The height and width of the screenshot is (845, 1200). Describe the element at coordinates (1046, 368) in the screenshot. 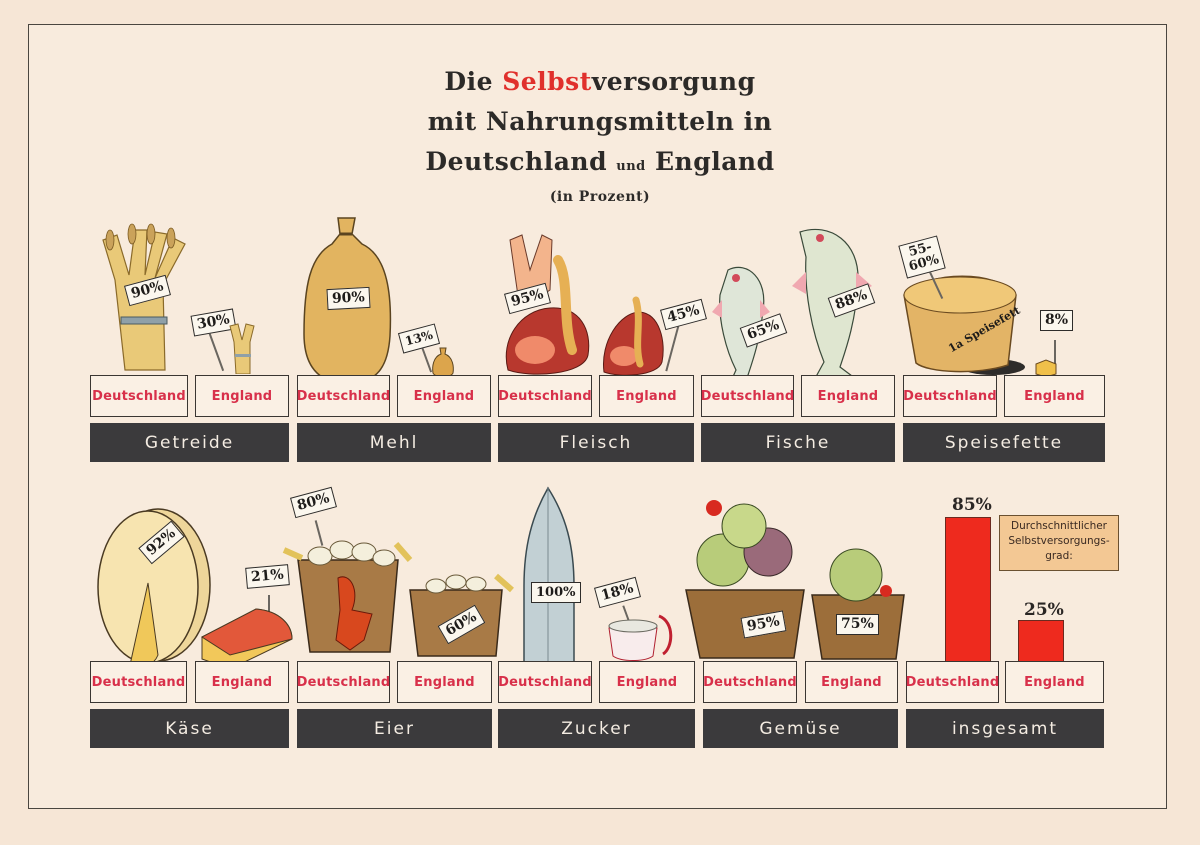

I see `small-fat-cube-icon` at that location.